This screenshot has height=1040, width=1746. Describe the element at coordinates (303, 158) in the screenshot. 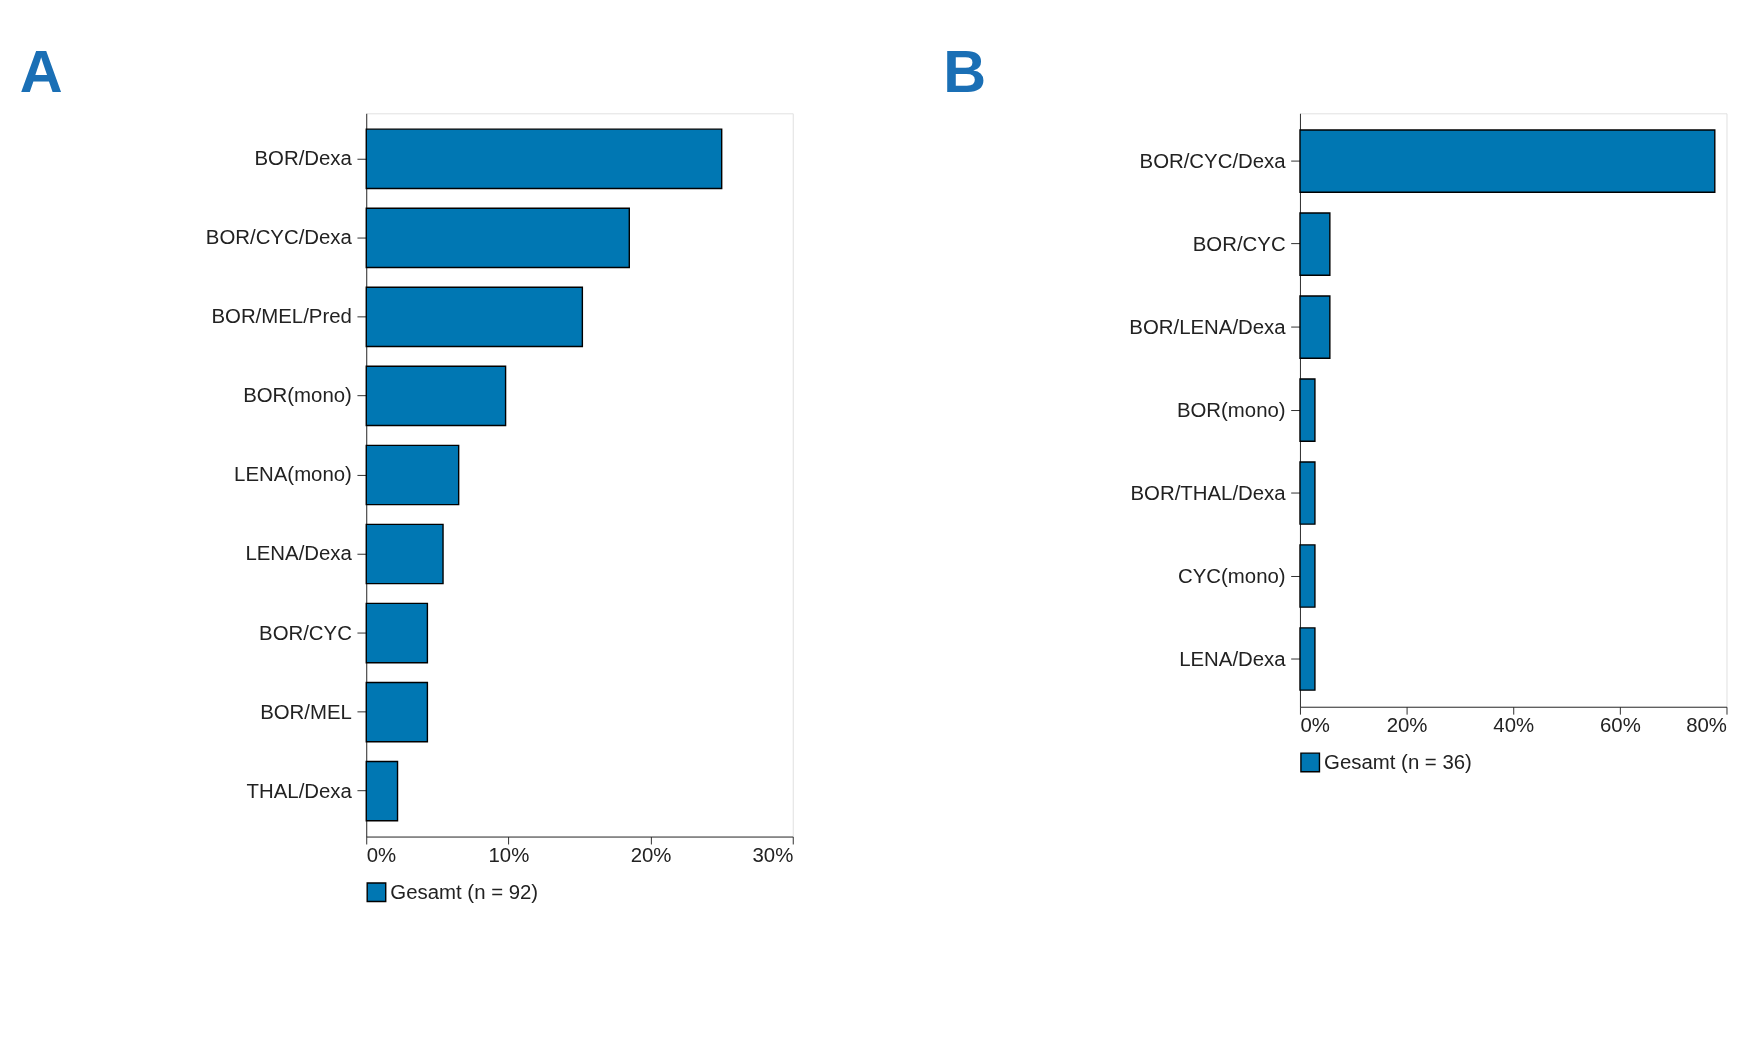

I see `y-tick-label: BOR/Dexa` at that location.